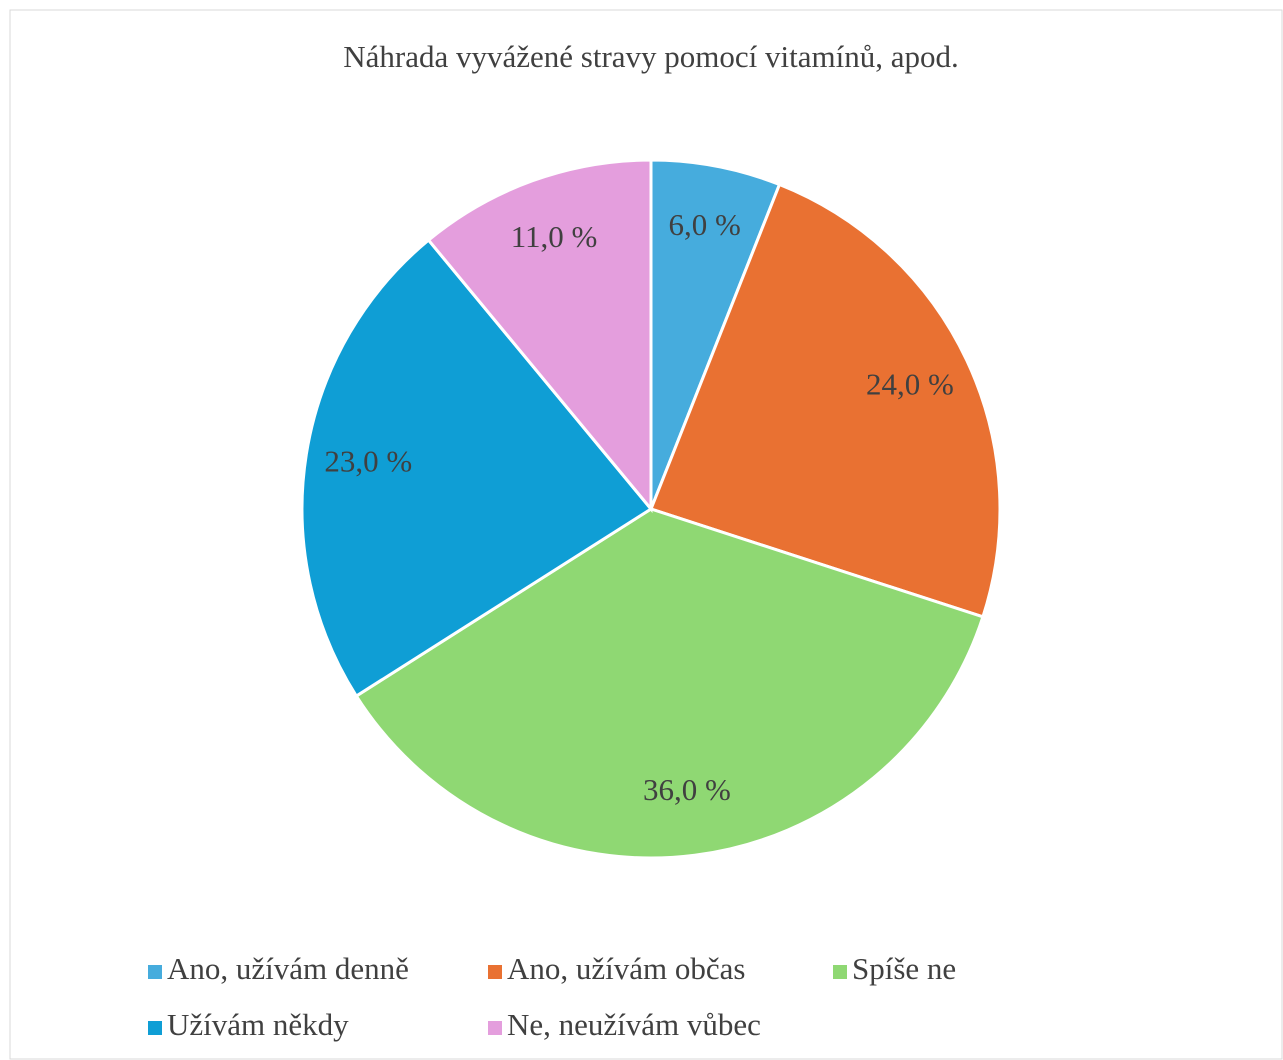 This screenshot has height=1060, width=1283. What do you see at coordinates (704, 224) in the screenshot?
I see `data-label: 6,0 %` at bounding box center [704, 224].